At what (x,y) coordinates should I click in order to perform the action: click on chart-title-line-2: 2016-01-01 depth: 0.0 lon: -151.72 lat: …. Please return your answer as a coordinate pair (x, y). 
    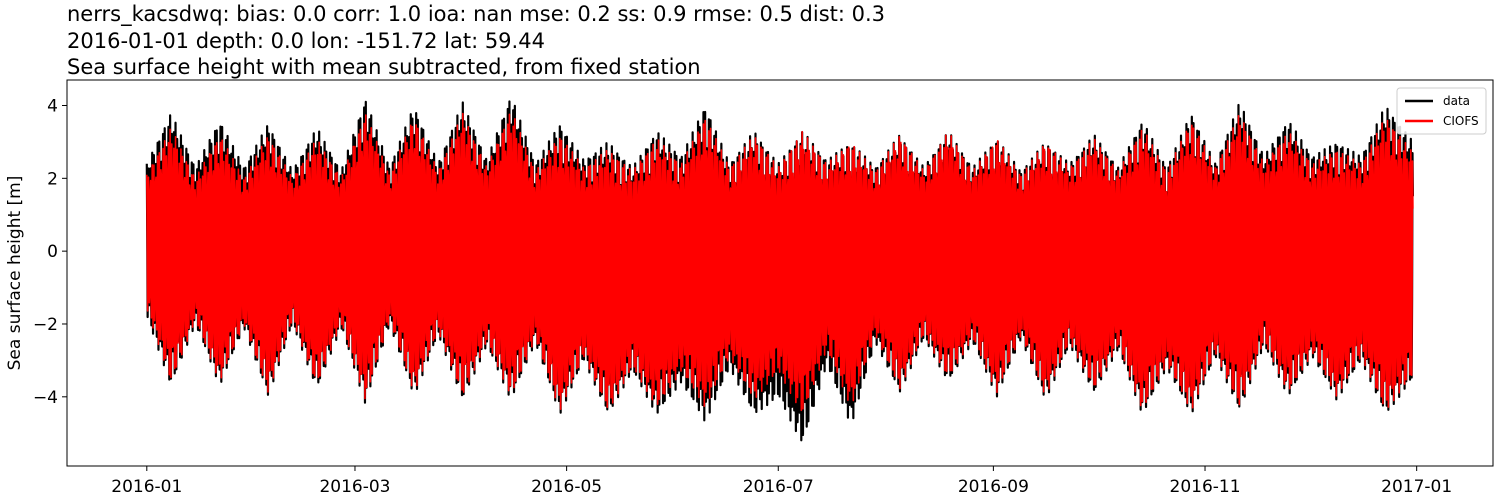
    Looking at the image, I should click on (306, 41).